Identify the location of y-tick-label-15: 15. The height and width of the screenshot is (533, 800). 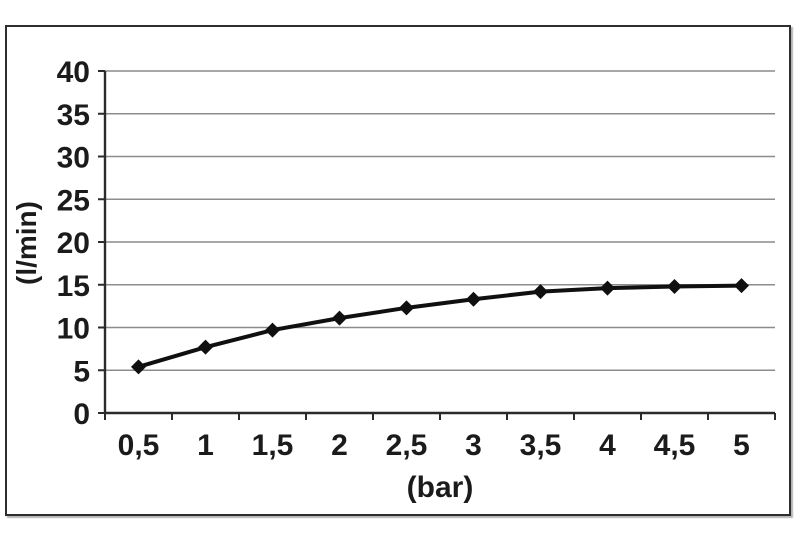
(73, 286).